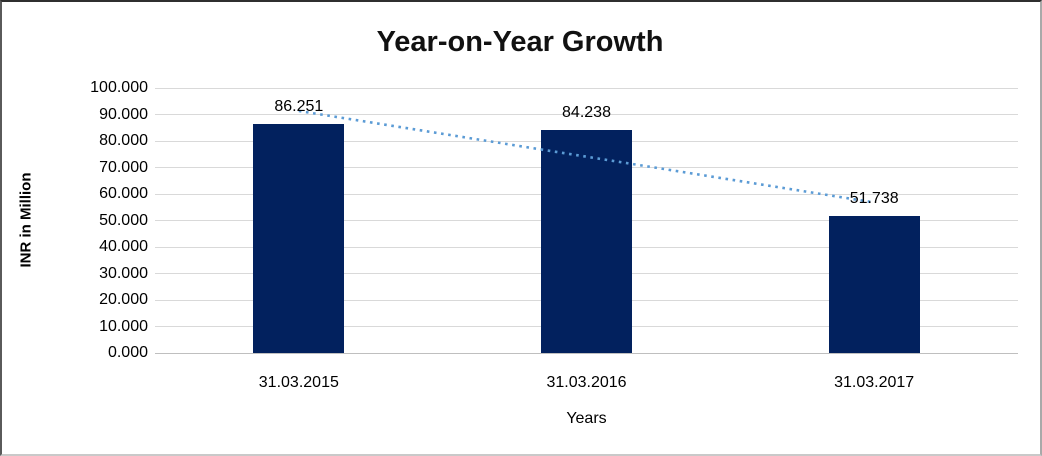 The height and width of the screenshot is (456, 1042). I want to click on y-tick-label: 20.000, so click(123, 299).